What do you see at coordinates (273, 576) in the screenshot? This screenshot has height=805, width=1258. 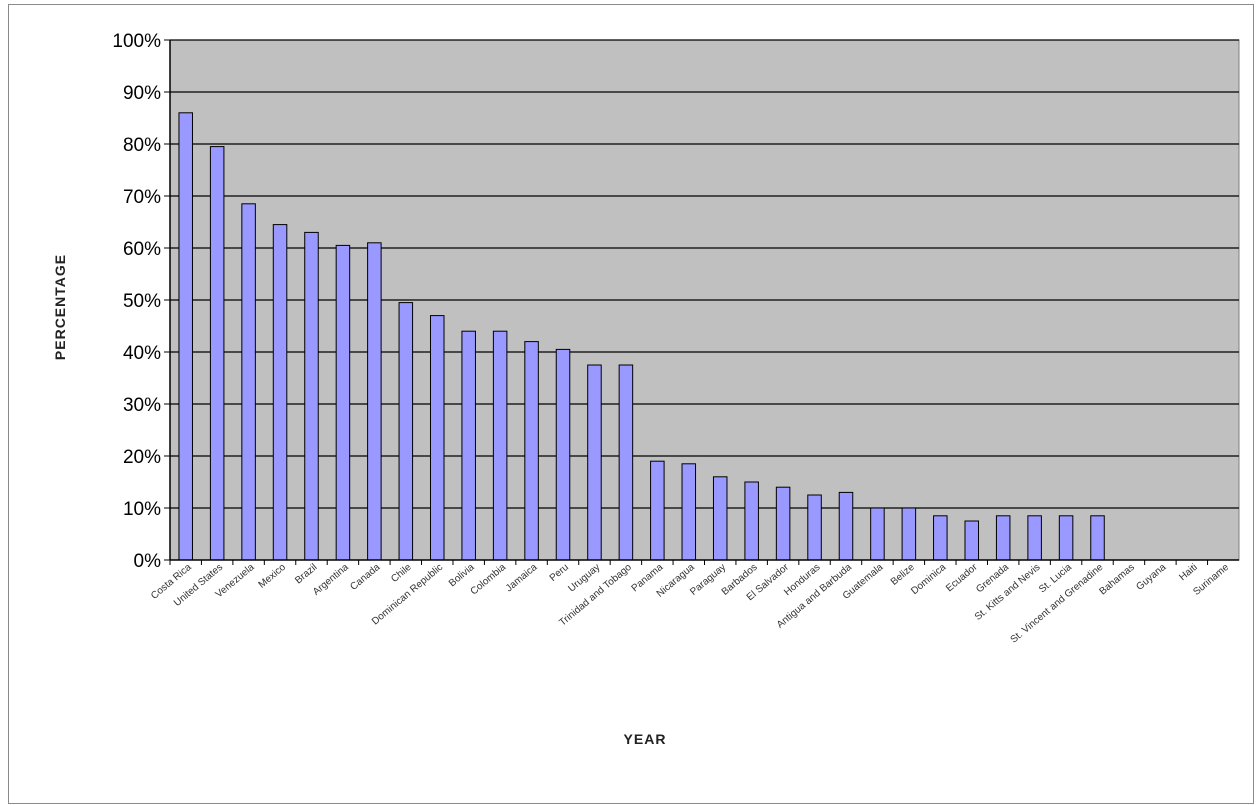 I see `x-tick-label: Mexico` at bounding box center [273, 576].